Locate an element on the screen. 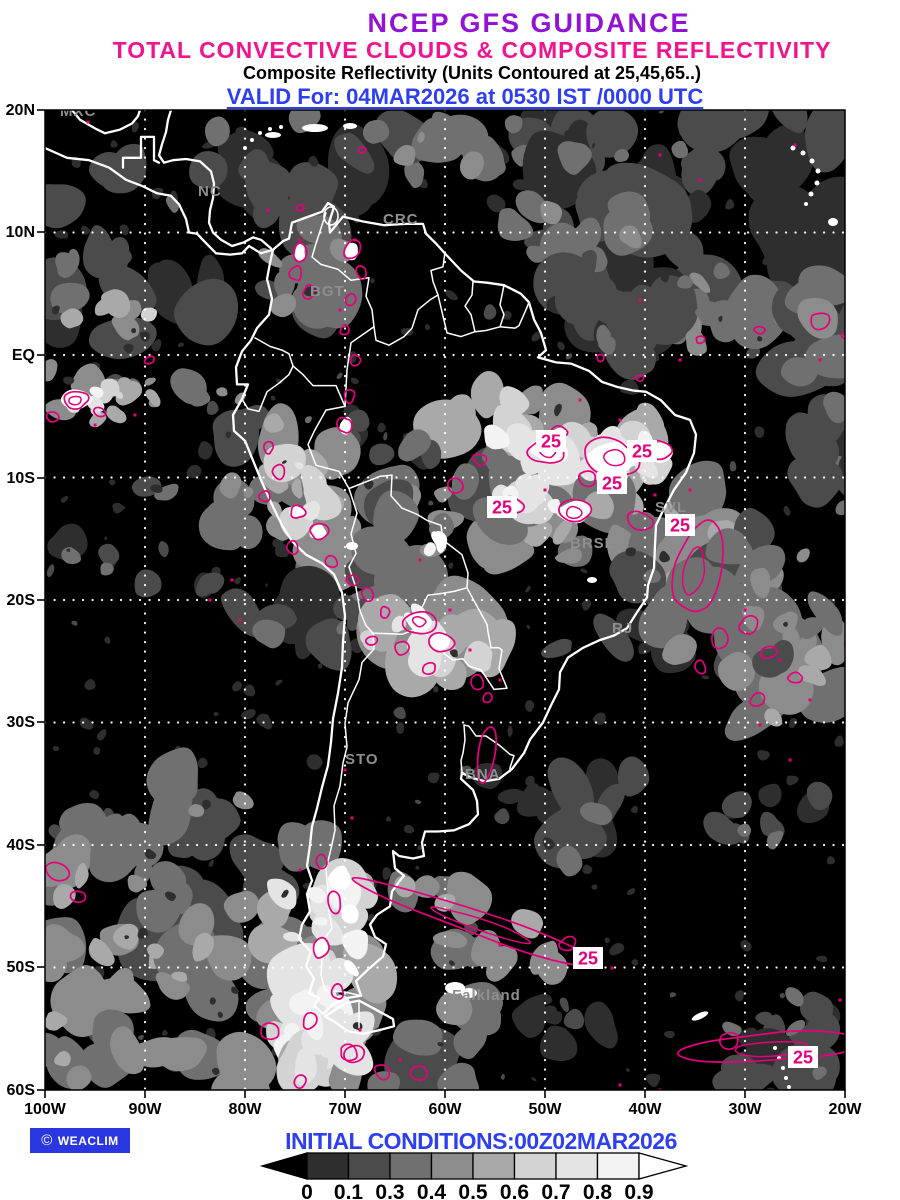  weaclim-logo: © WEACLIM is located at coordinates (80, 1140).